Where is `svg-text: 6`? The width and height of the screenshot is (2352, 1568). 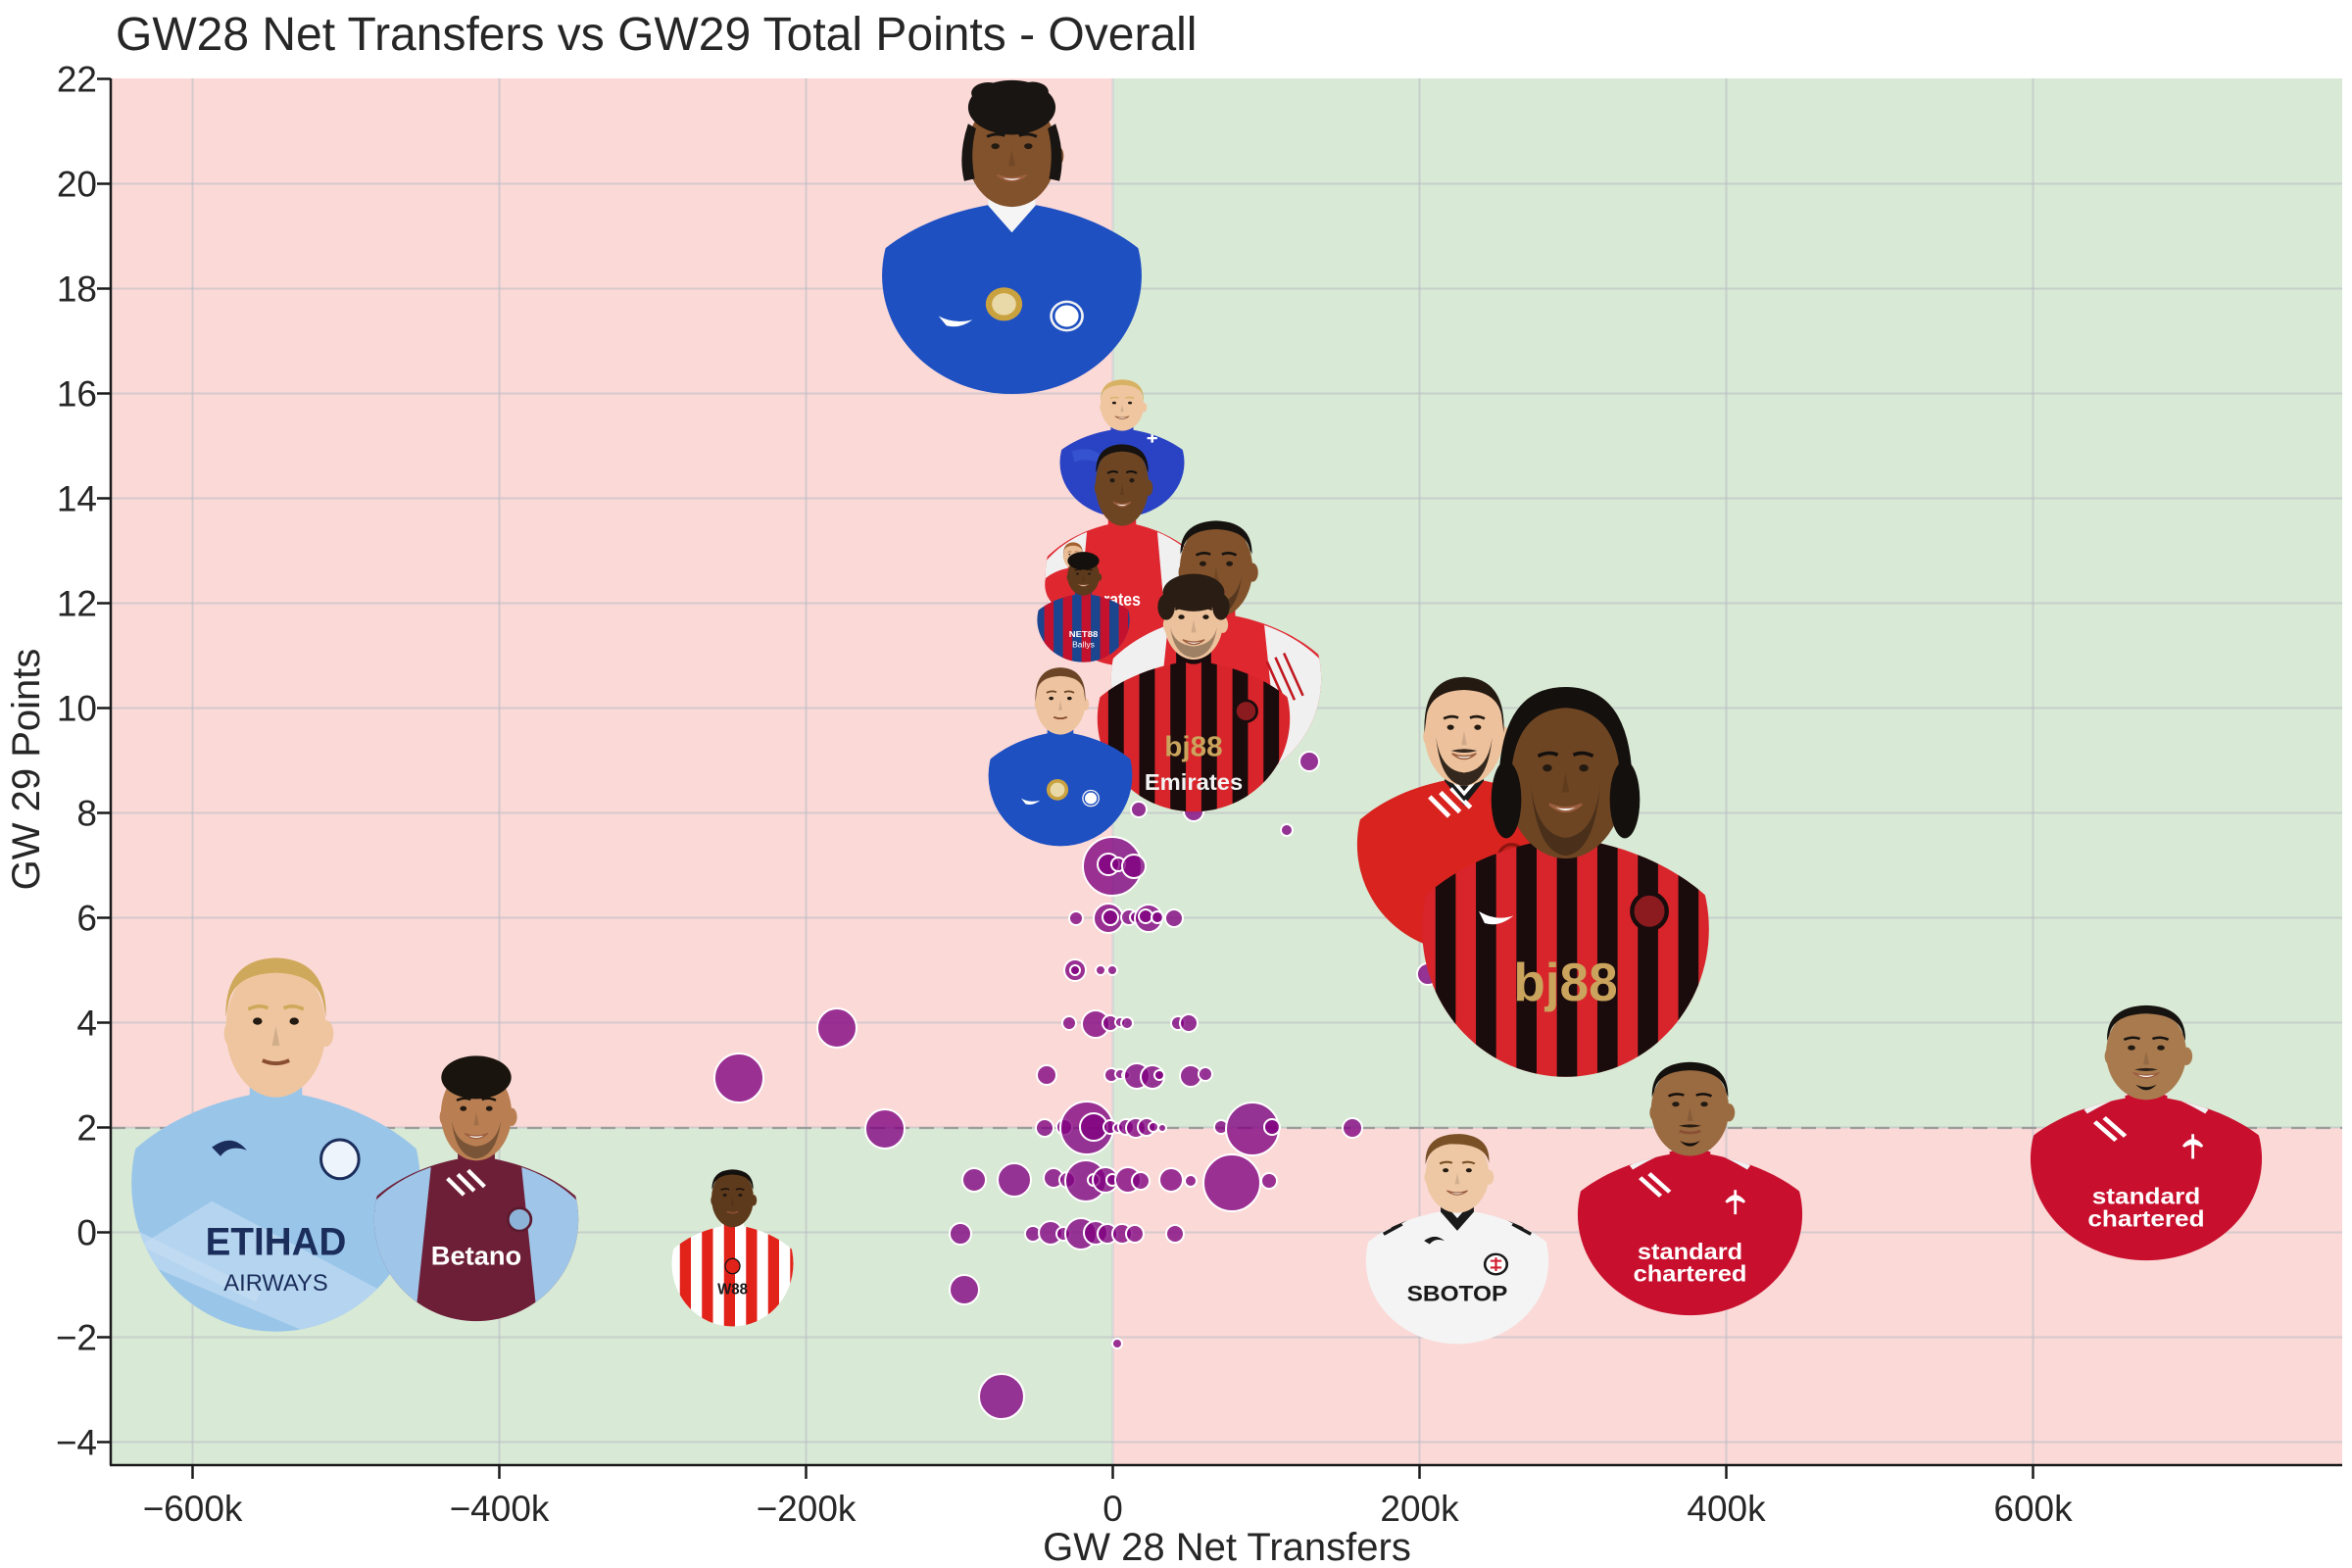
svg-text: 6 is located at coordinates (86, 919).